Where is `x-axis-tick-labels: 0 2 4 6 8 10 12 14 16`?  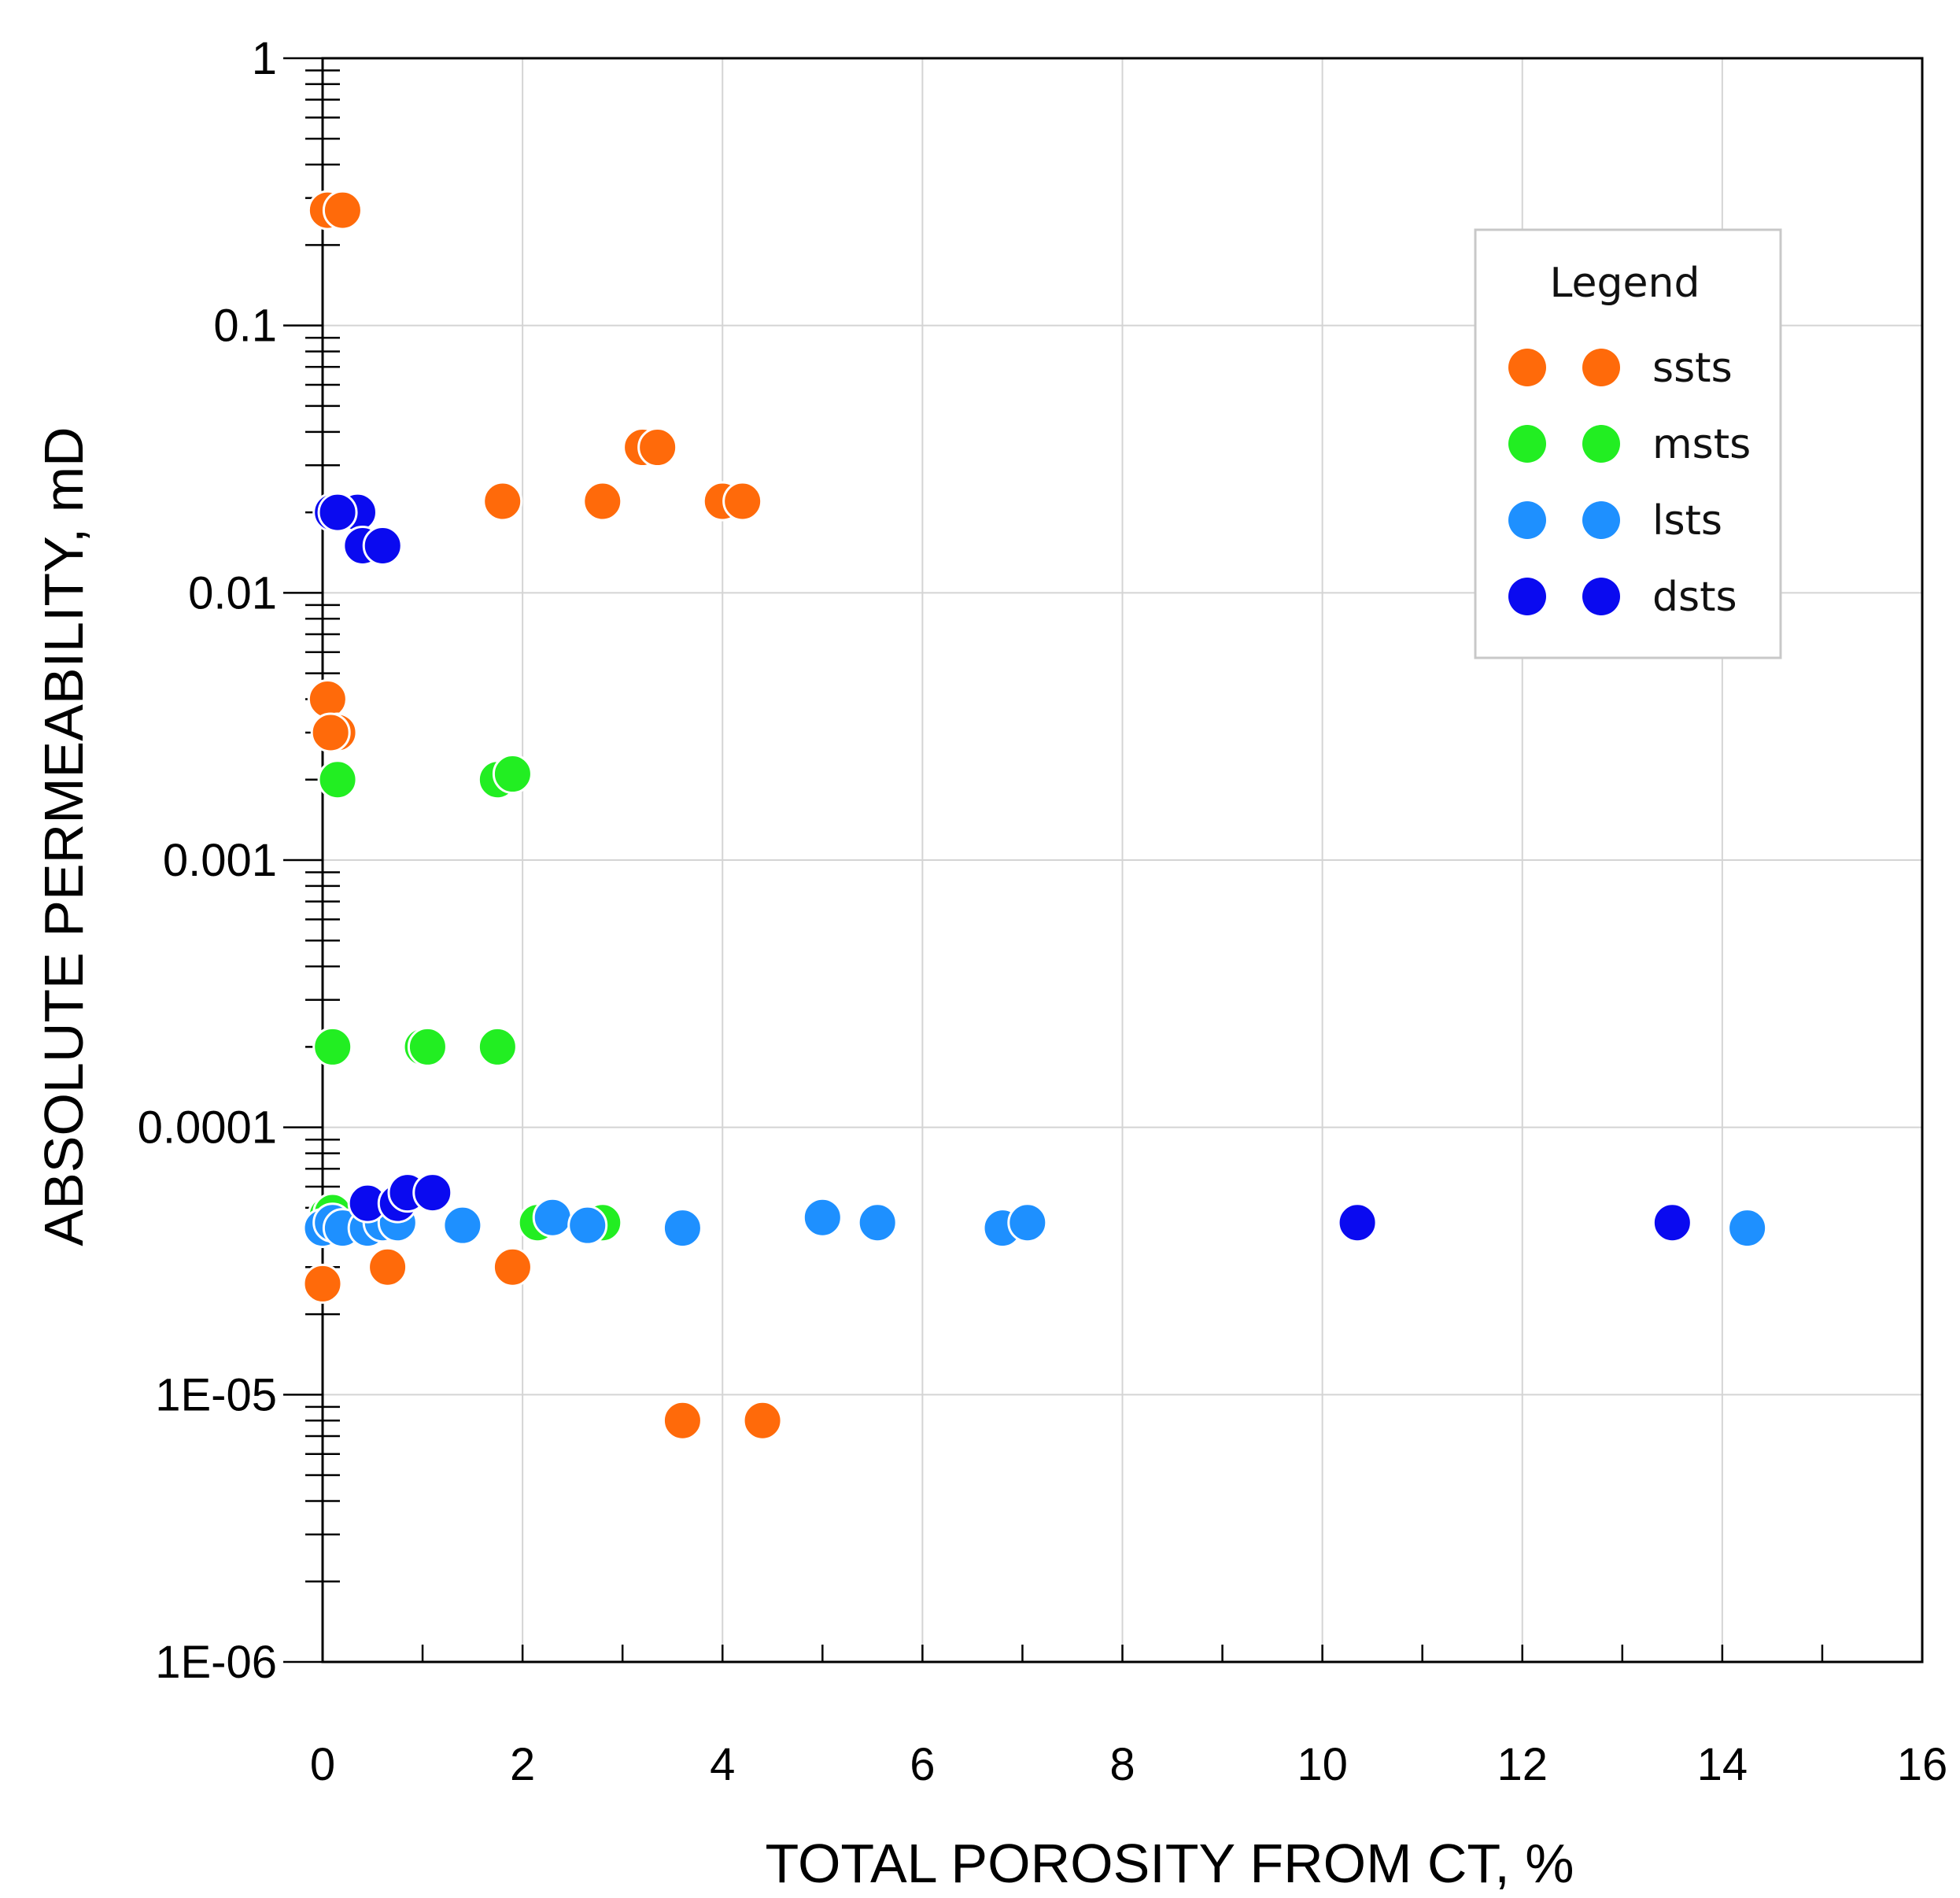 x-axis-tick-labels: 0 2 4 6 8 10 12 14 16 is located at coordinates (1128, 1764).